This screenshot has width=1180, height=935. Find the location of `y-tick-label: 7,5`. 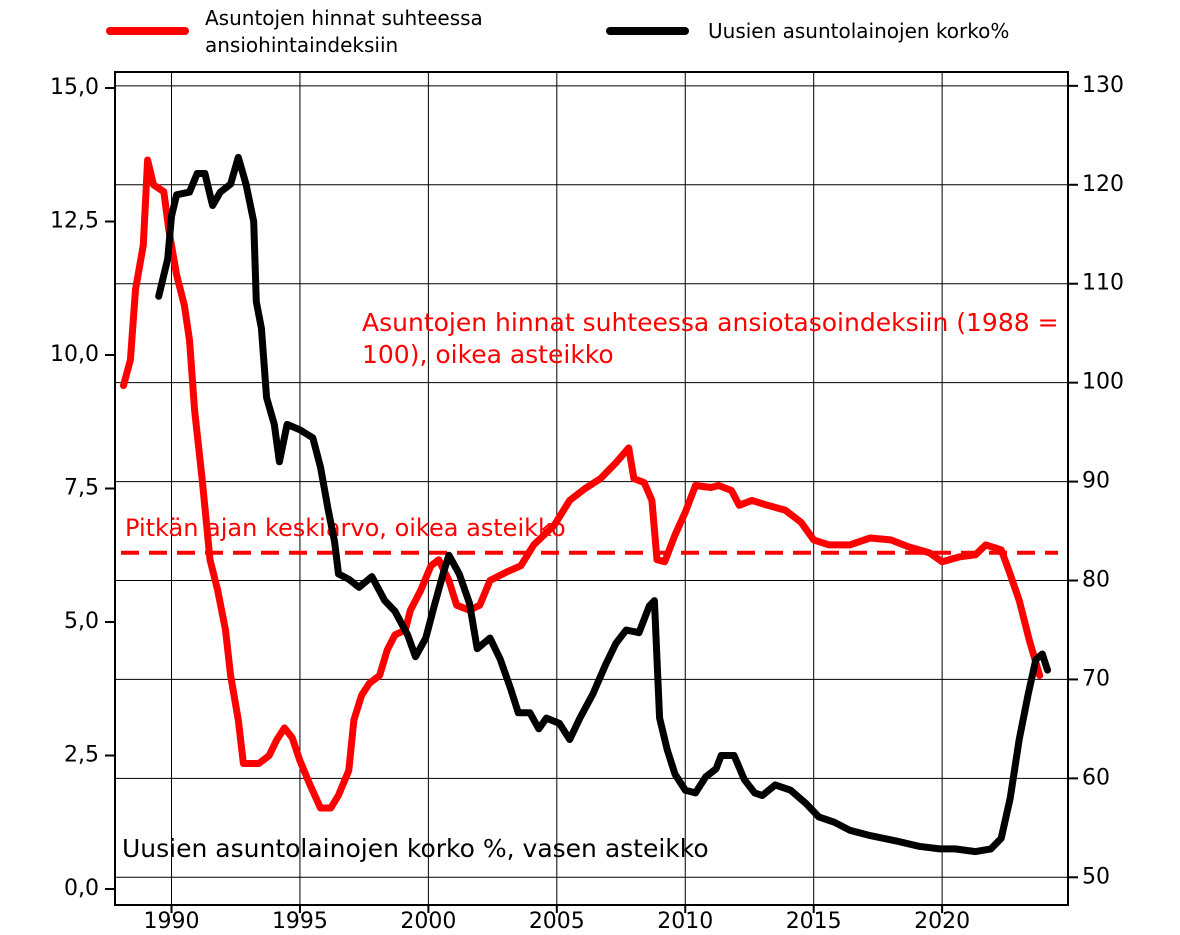

y-tick-label: 7,5 is located at coordinates (81, 488).